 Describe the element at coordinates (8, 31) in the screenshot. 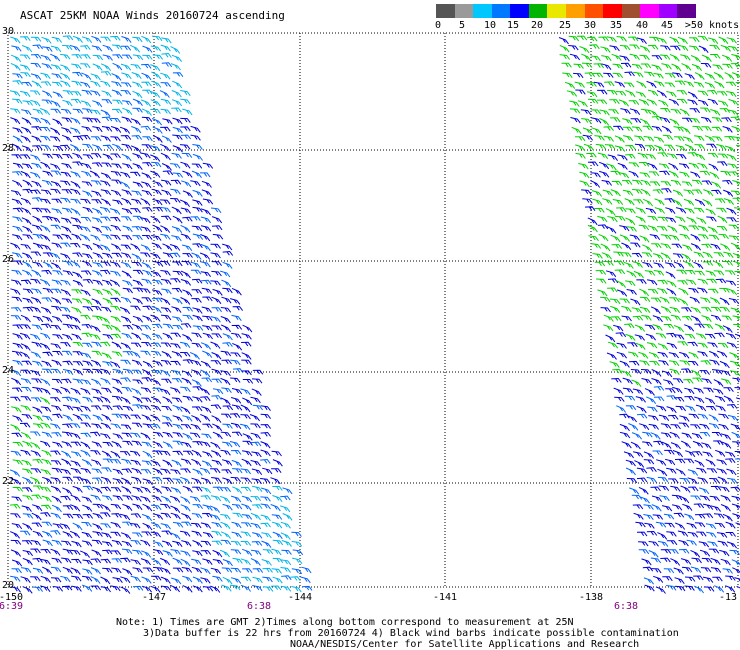

I see `lat-label-30: 30` at that location.